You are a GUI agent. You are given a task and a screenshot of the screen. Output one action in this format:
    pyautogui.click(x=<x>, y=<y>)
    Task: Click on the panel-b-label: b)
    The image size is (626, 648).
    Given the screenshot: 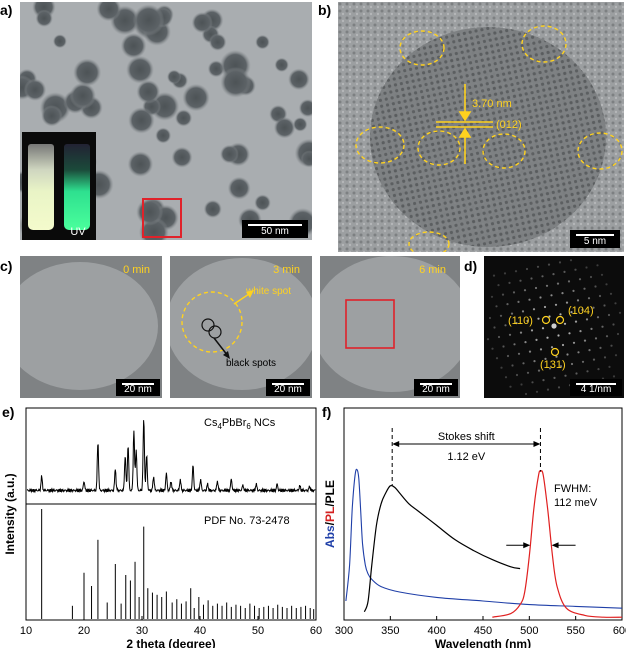 What is the action you would take?
    pyautogui.click(x=325, y=10)
    